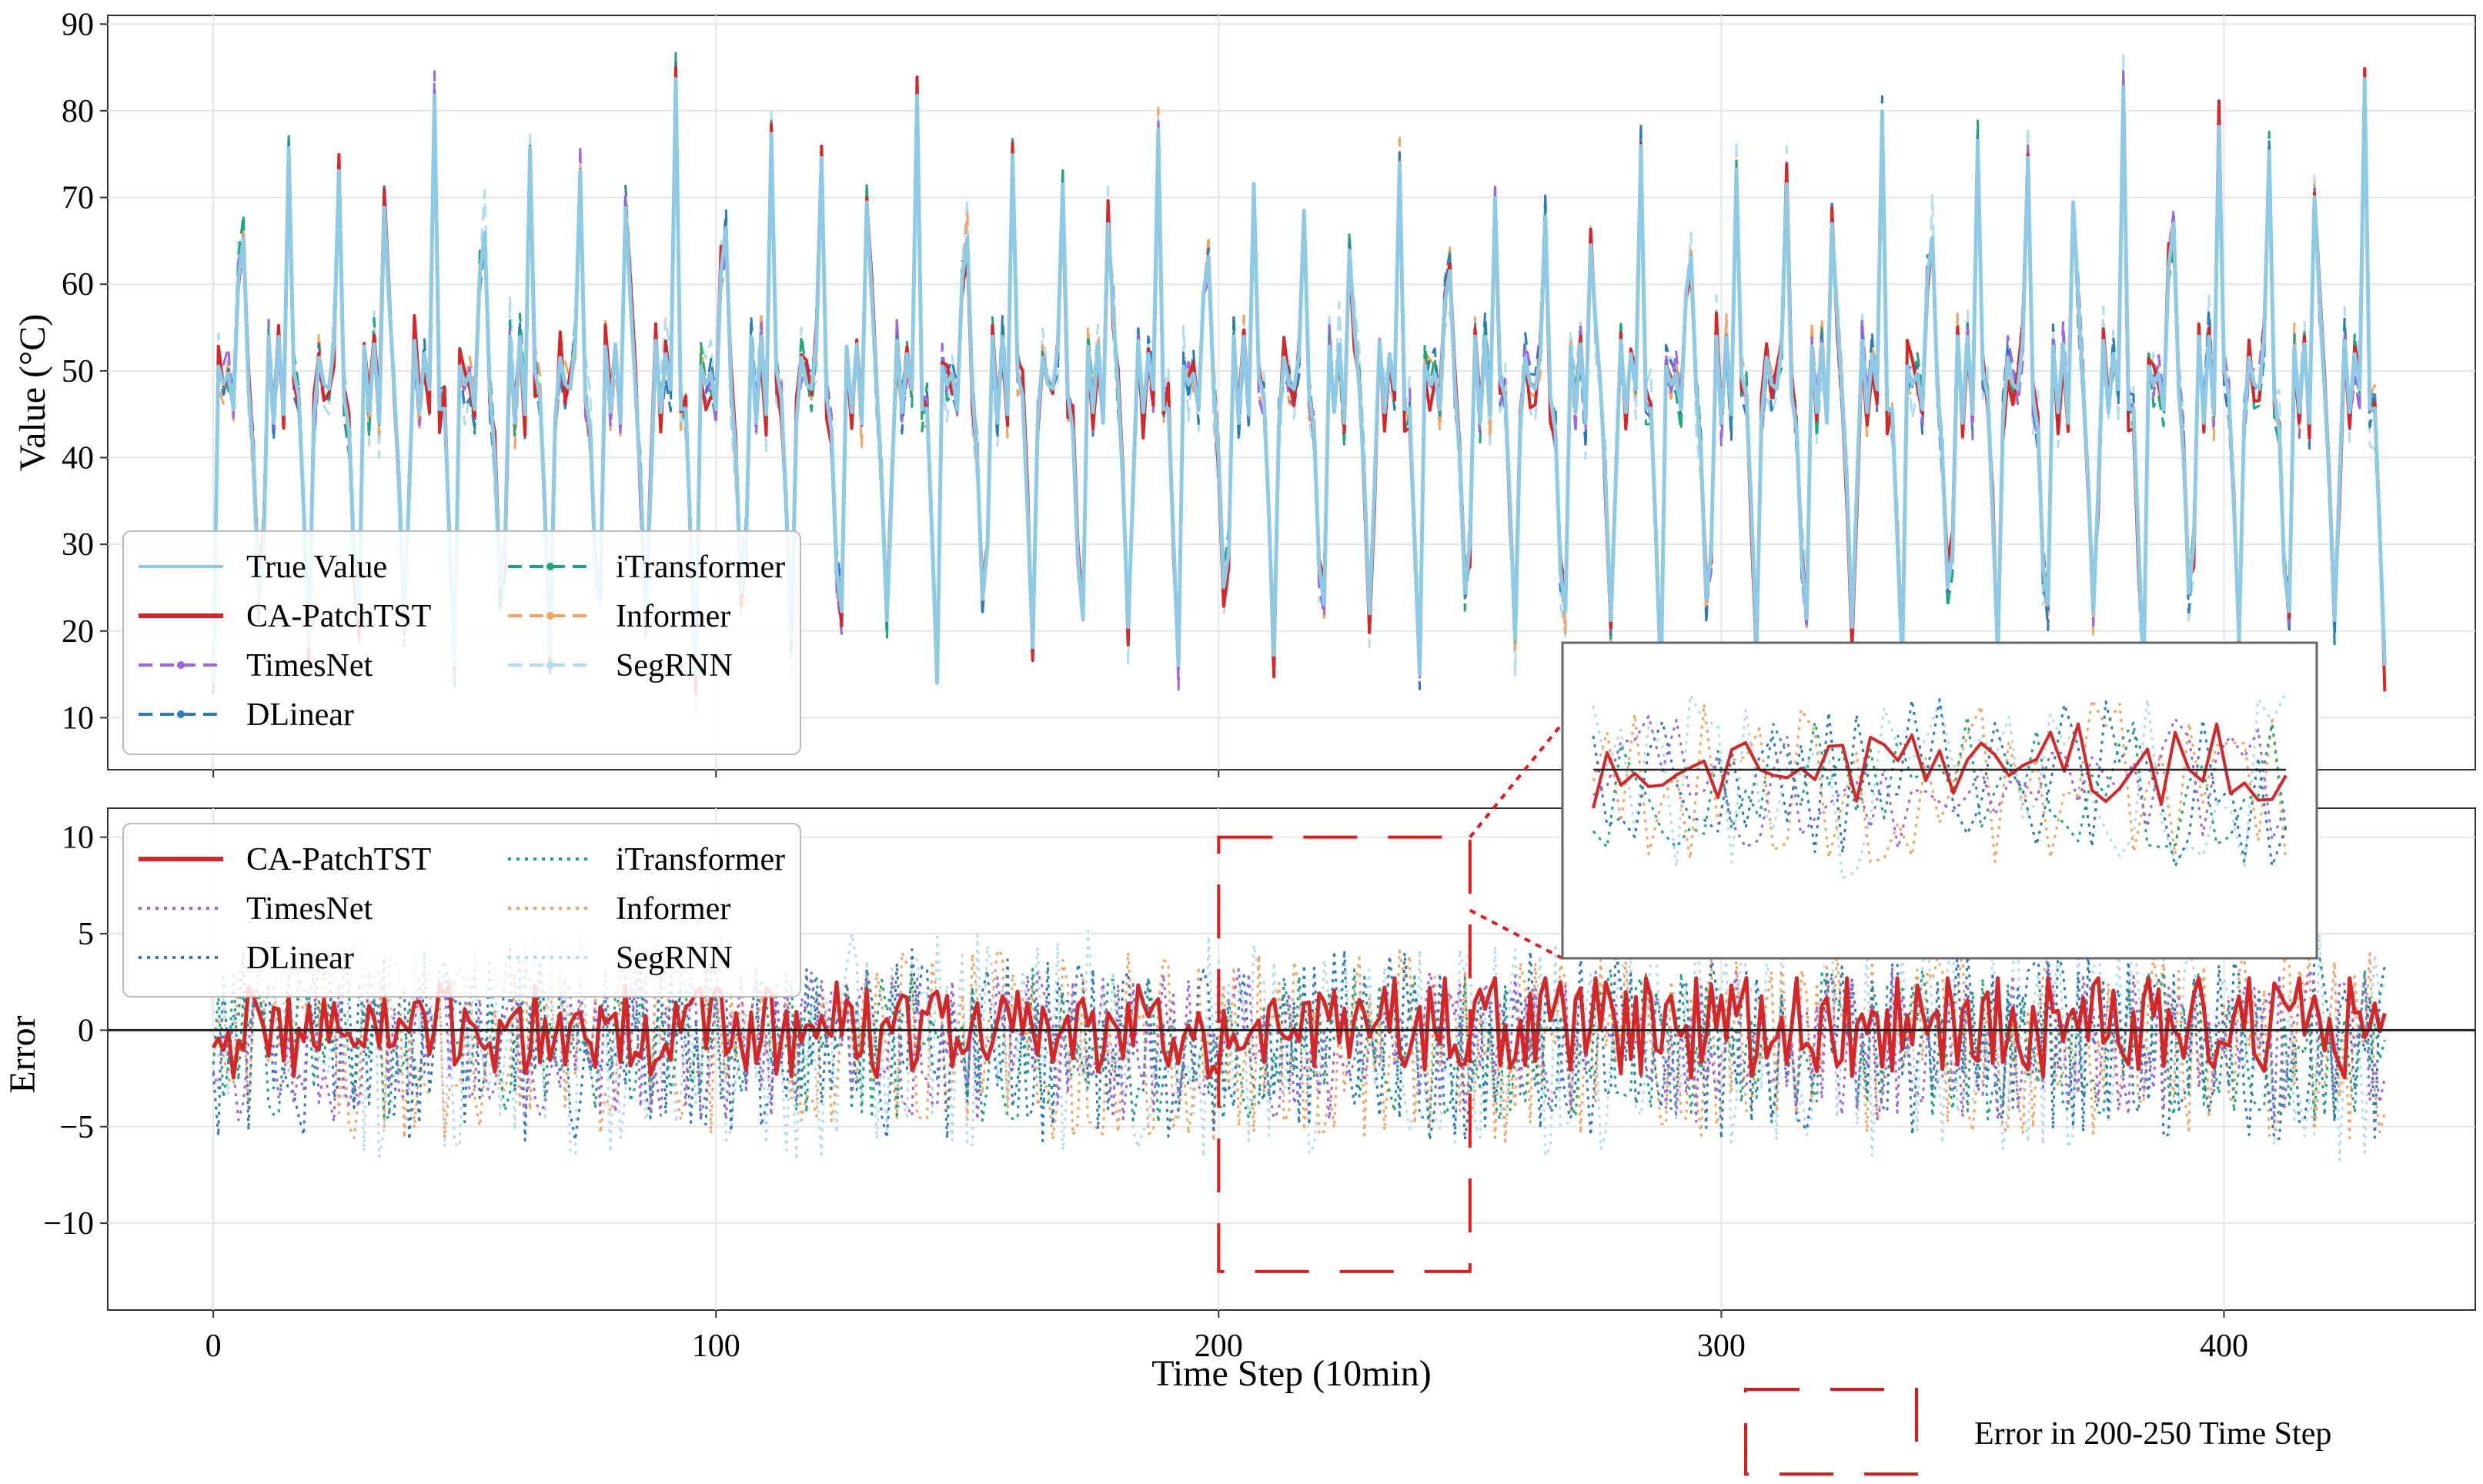 This screenshot has height=1484, width=2483. What do you see at coordinates (316, 567) in the screenshot?
I see `legend-label: True Value` at bounding box center [316, 567].